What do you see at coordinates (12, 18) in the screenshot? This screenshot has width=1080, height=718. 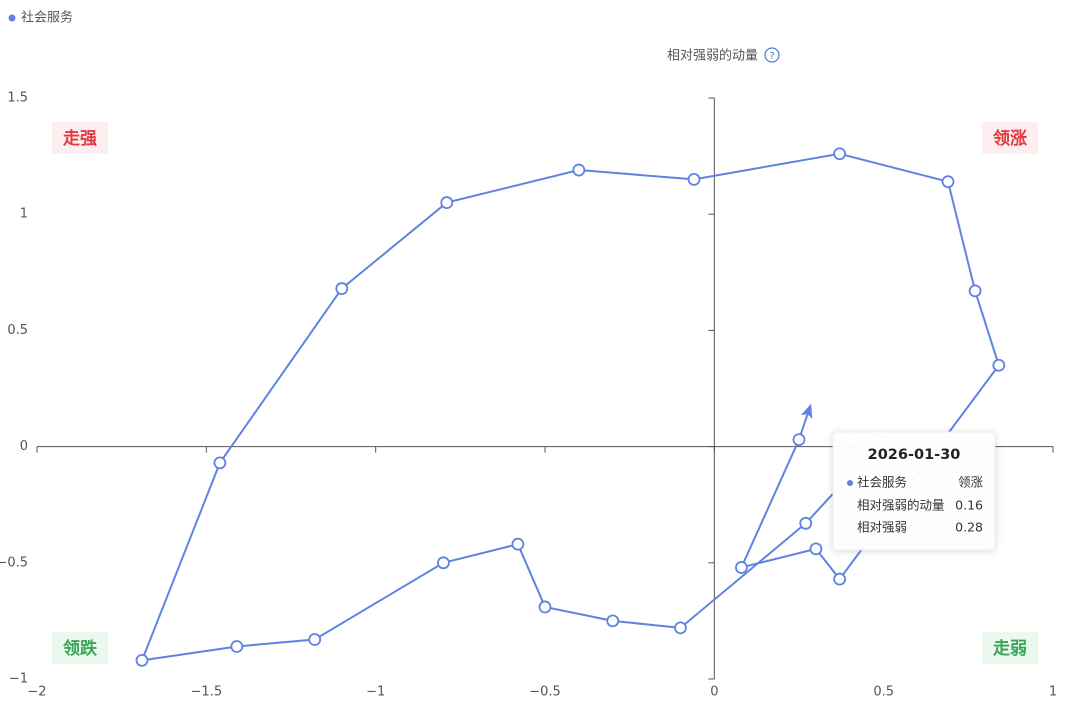 I see `legend-marker` at bounding box center [12, 18].